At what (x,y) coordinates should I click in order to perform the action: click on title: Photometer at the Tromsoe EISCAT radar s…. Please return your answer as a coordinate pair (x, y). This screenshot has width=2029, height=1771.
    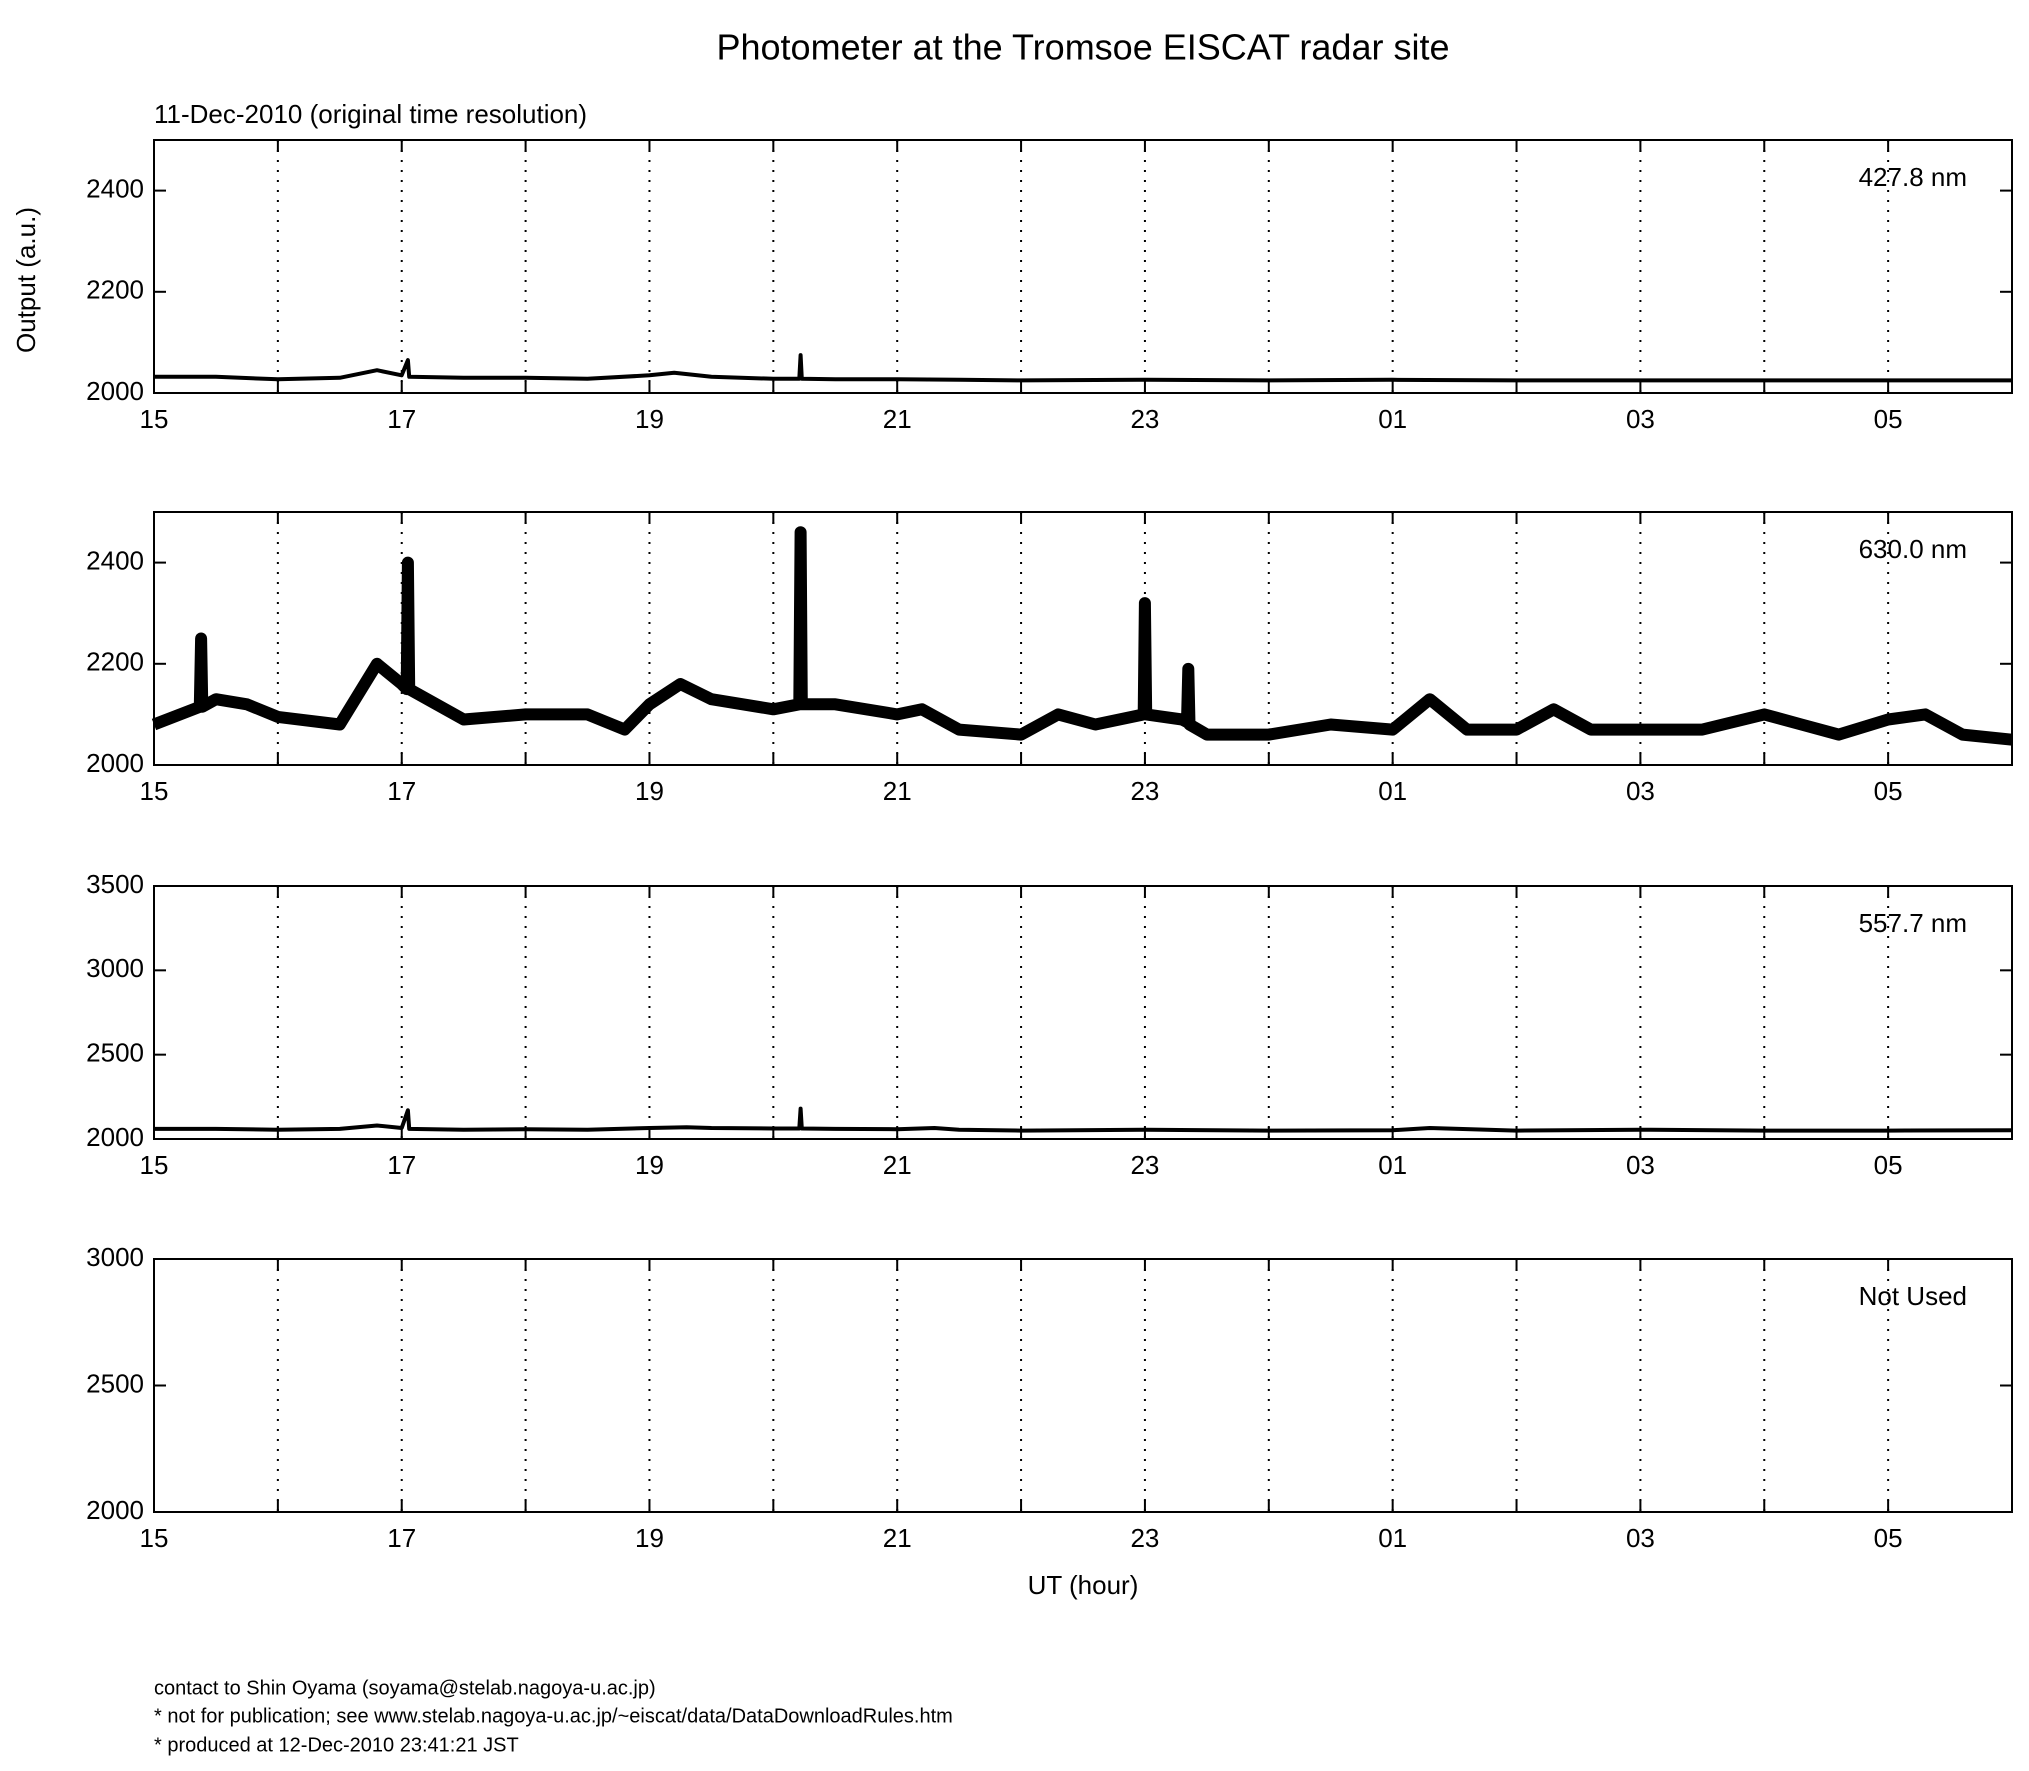
    Looking at the image, I should click on (1083, 47).